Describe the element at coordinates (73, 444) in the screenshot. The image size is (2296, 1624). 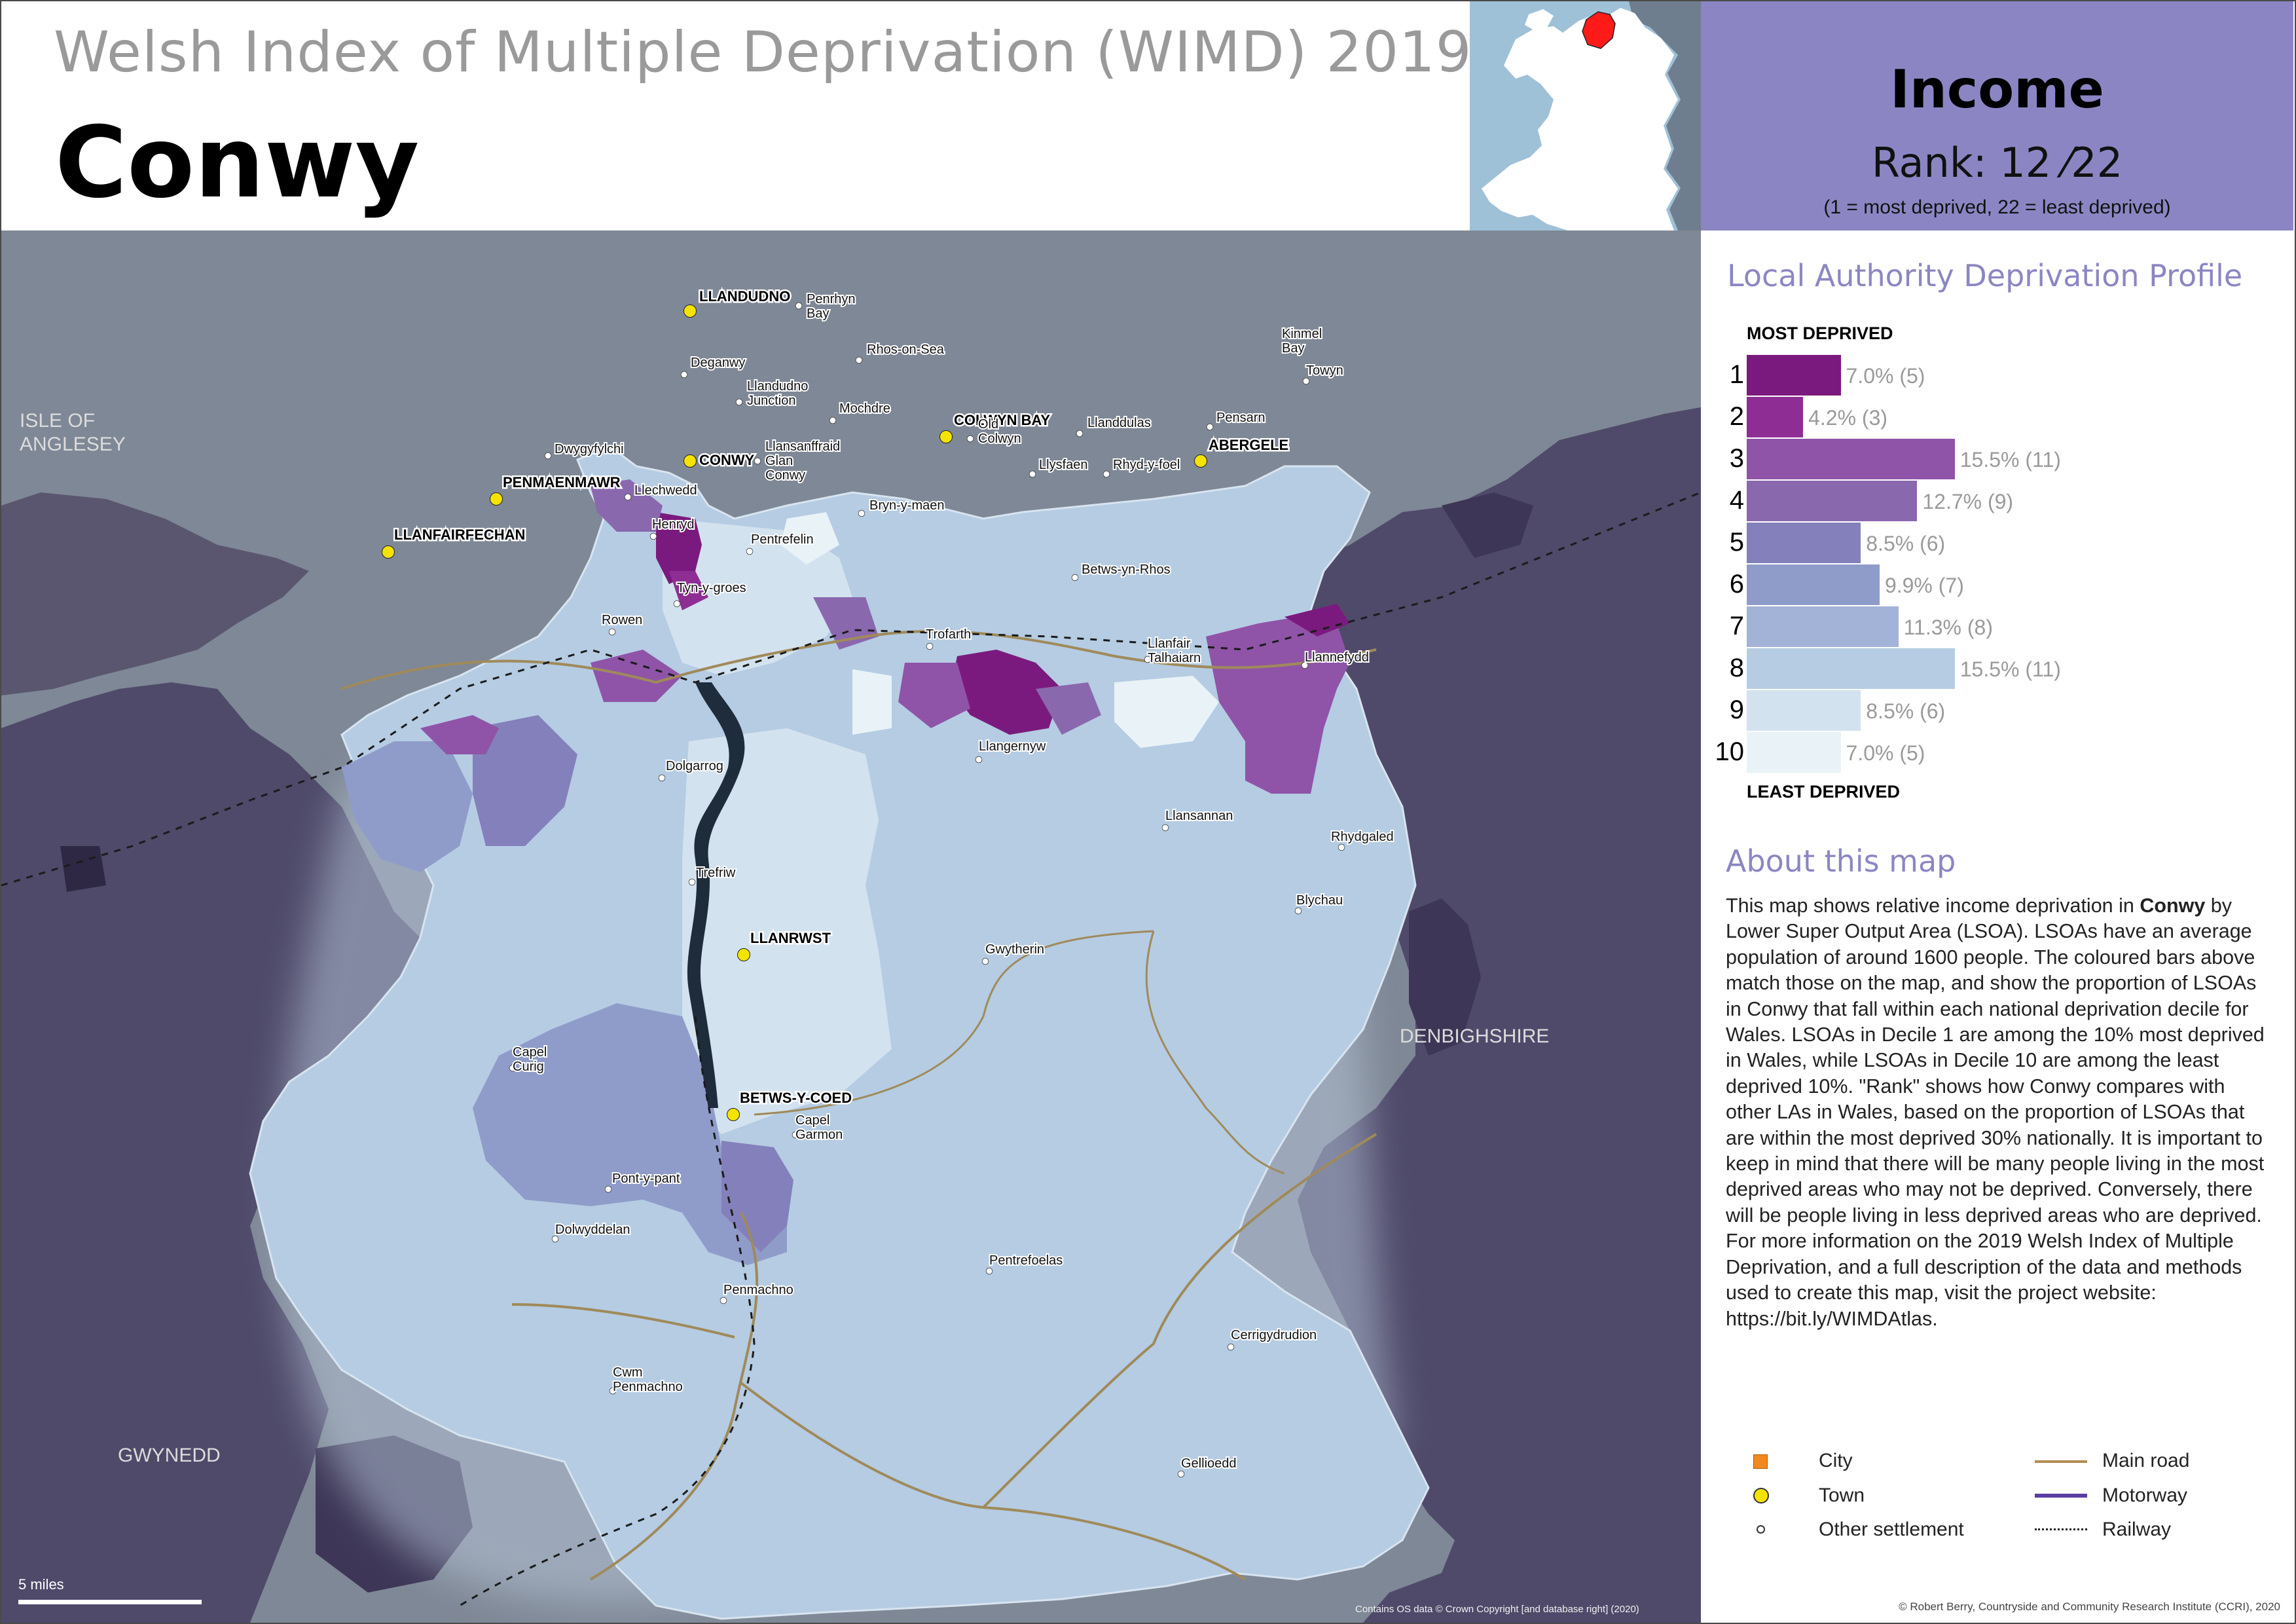
I see `svg-text: ANGLESEY` at that location.